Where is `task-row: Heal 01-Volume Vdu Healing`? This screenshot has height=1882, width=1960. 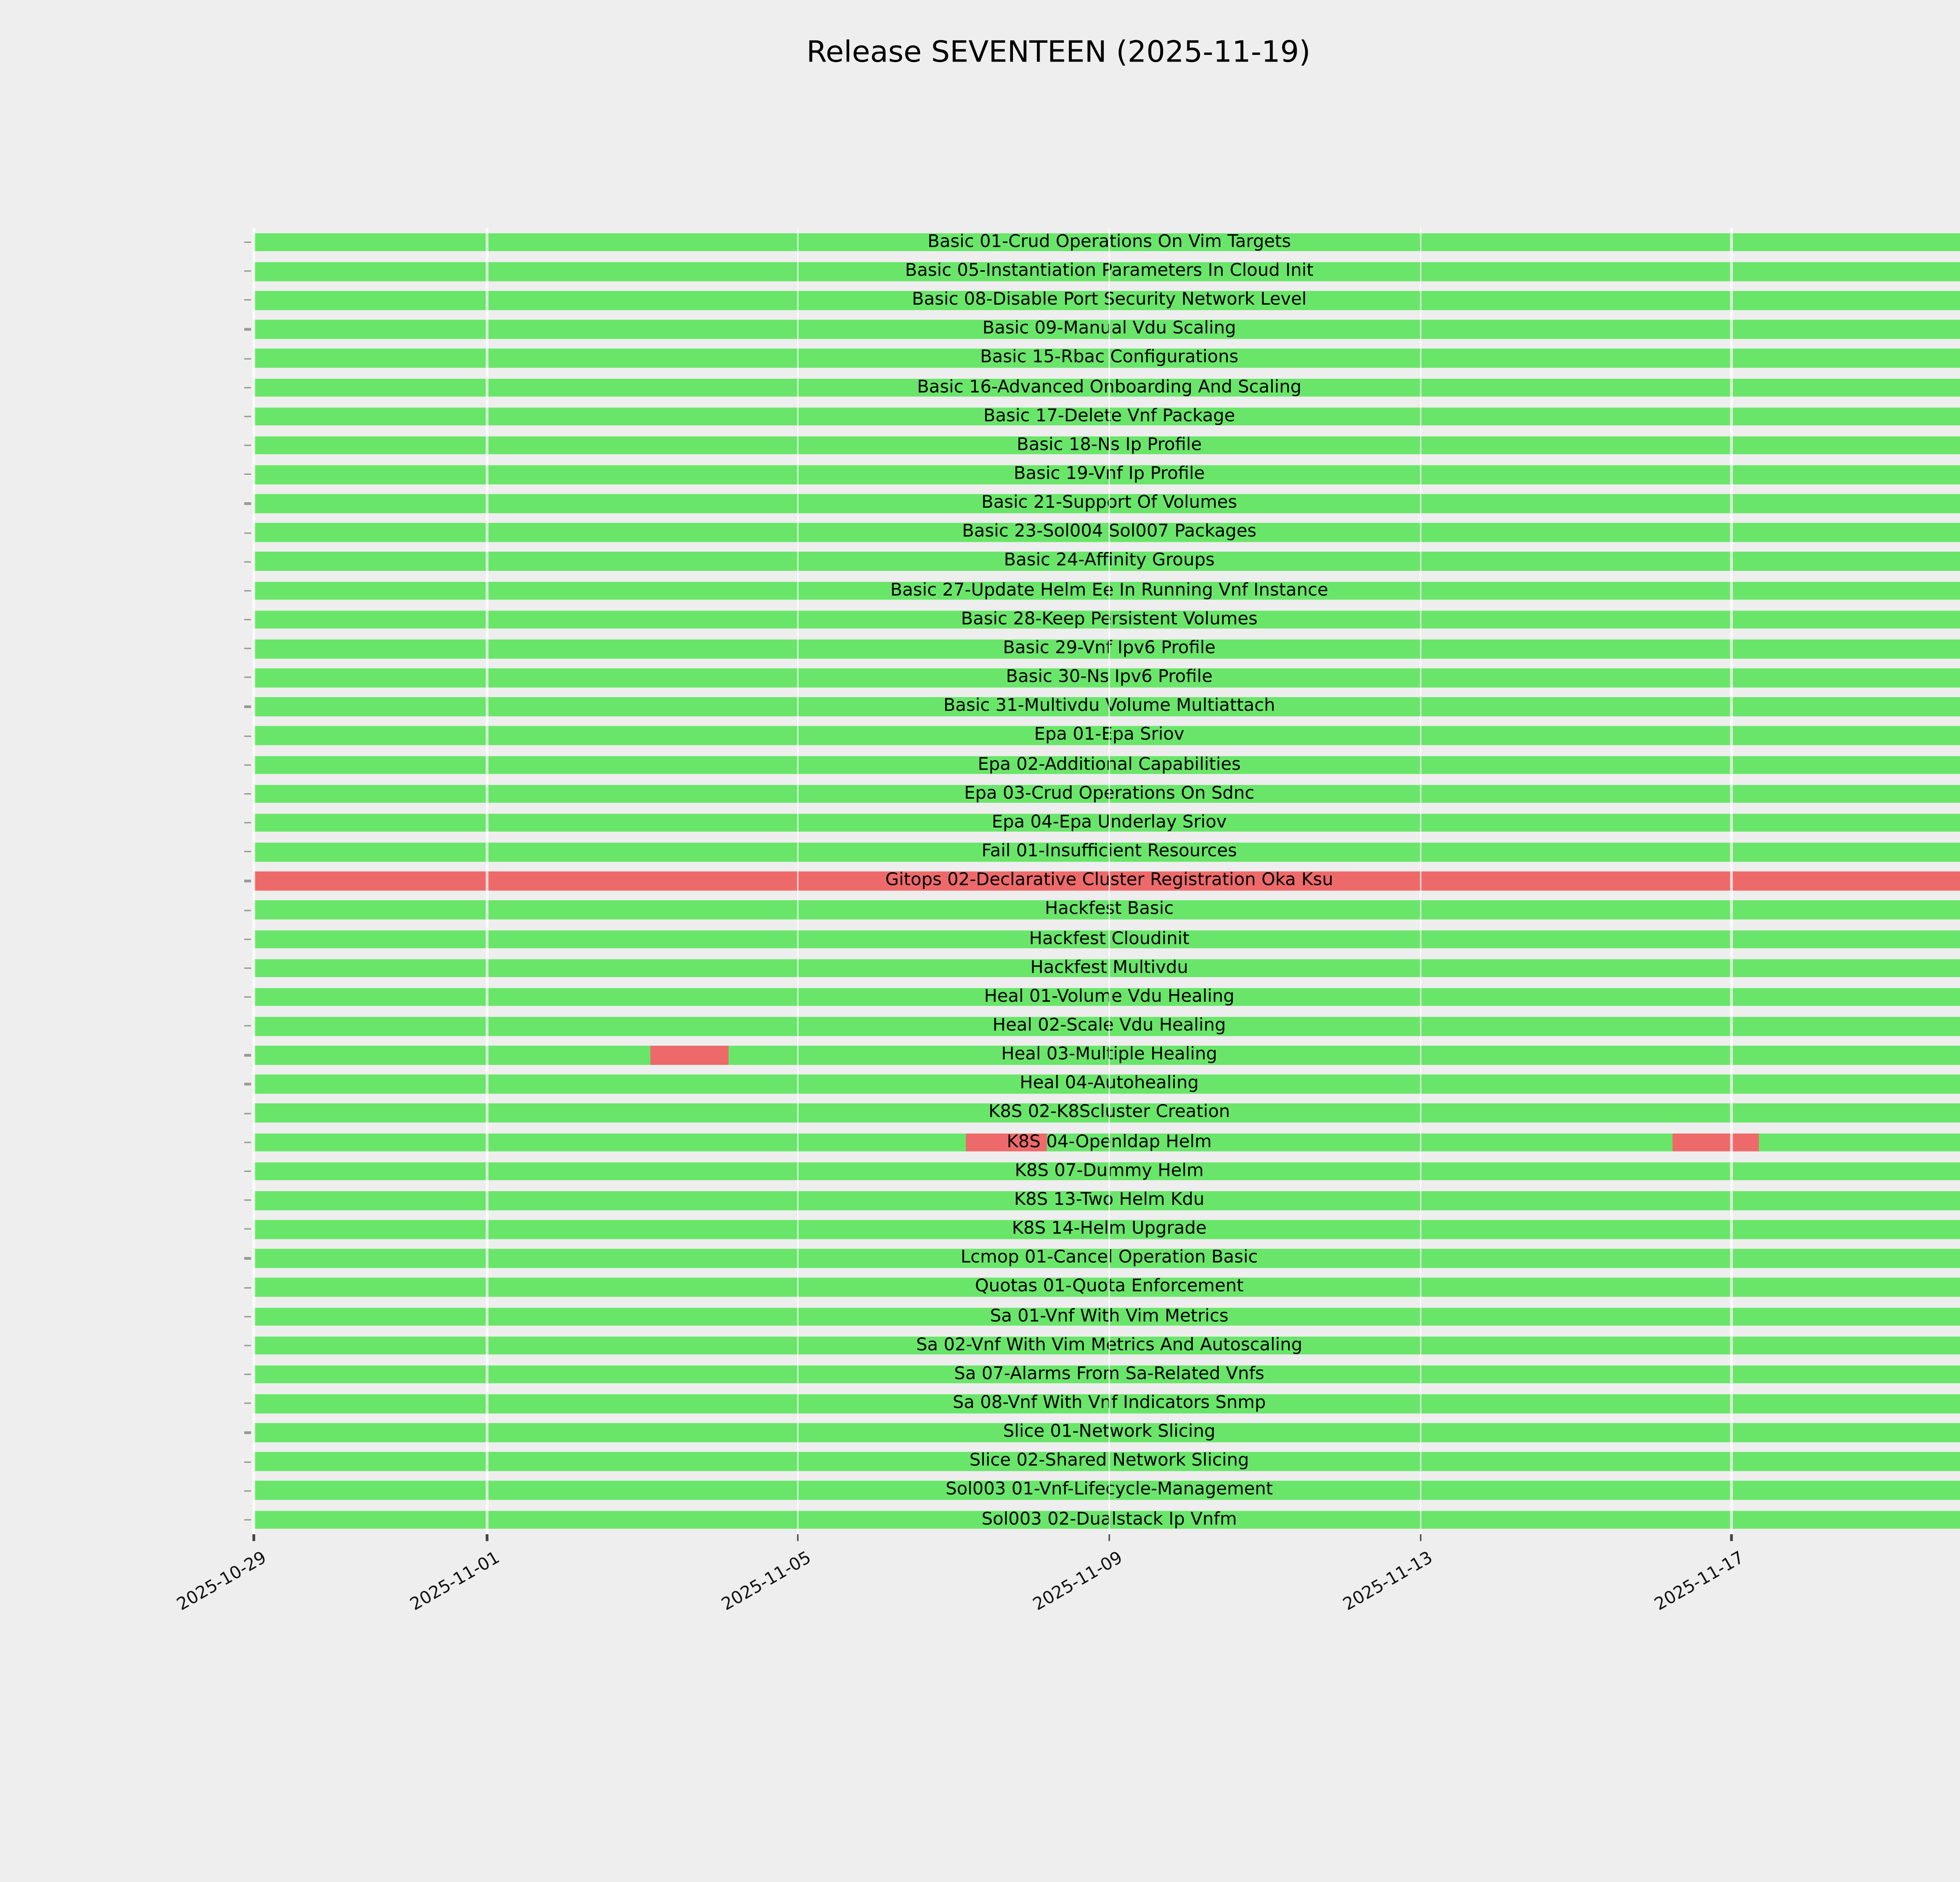
task-row: Heal 01-Volume Vdu Healing is located at coordinates (1107, 997).